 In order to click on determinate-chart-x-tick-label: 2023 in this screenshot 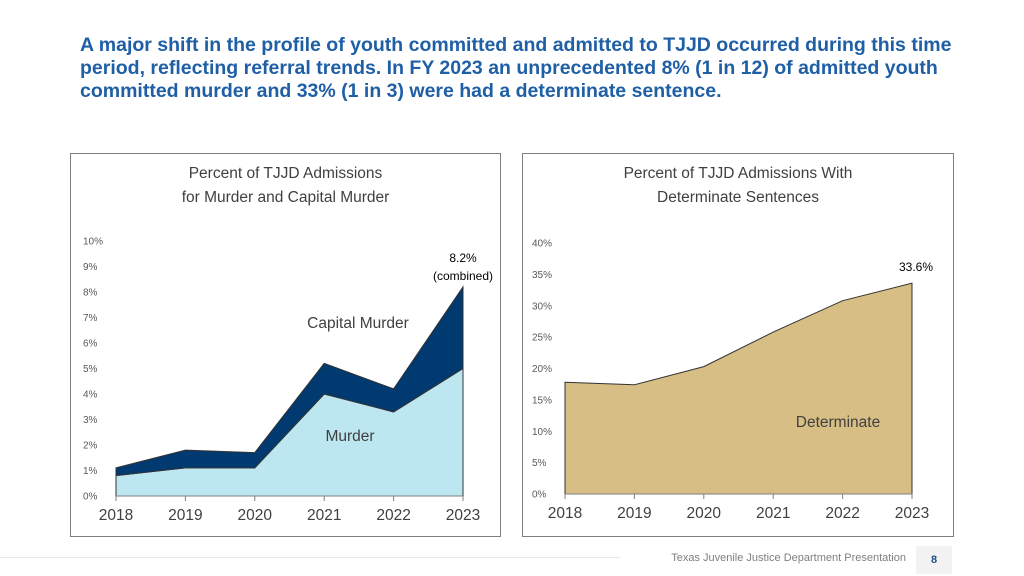, I will do `click(912, 513)`.